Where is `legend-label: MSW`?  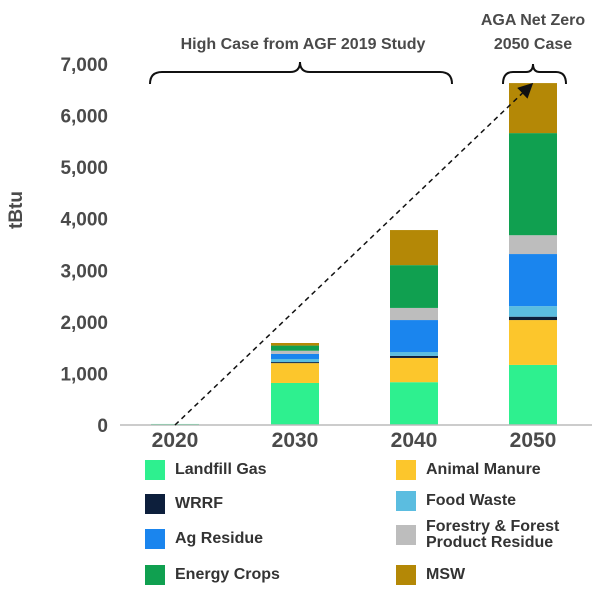 legend-label: MSW is located at coordinates (446, 574).